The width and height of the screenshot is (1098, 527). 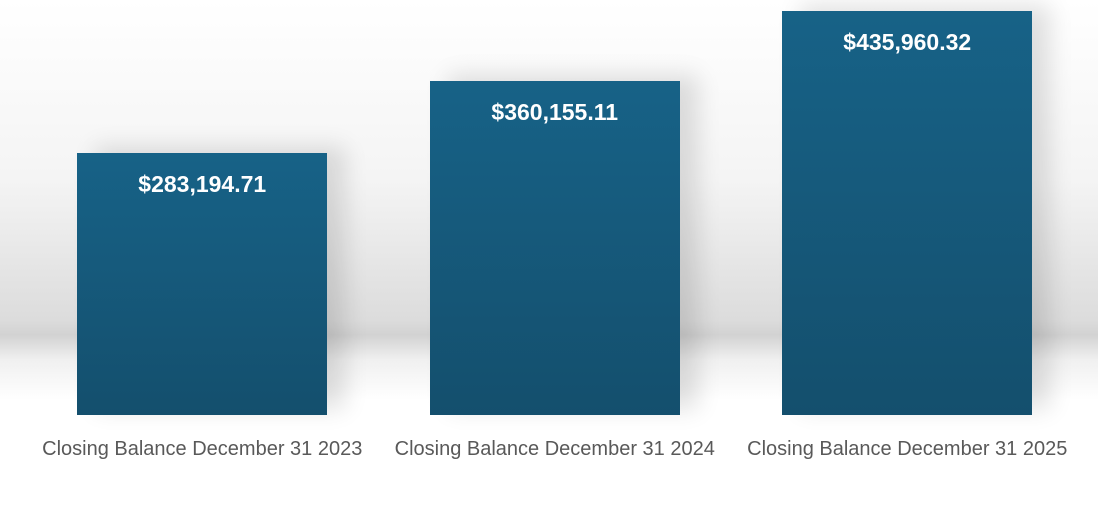 I want to click on x-tick-label: Closing Balance December 31 2024, so click(x=554, y=449).